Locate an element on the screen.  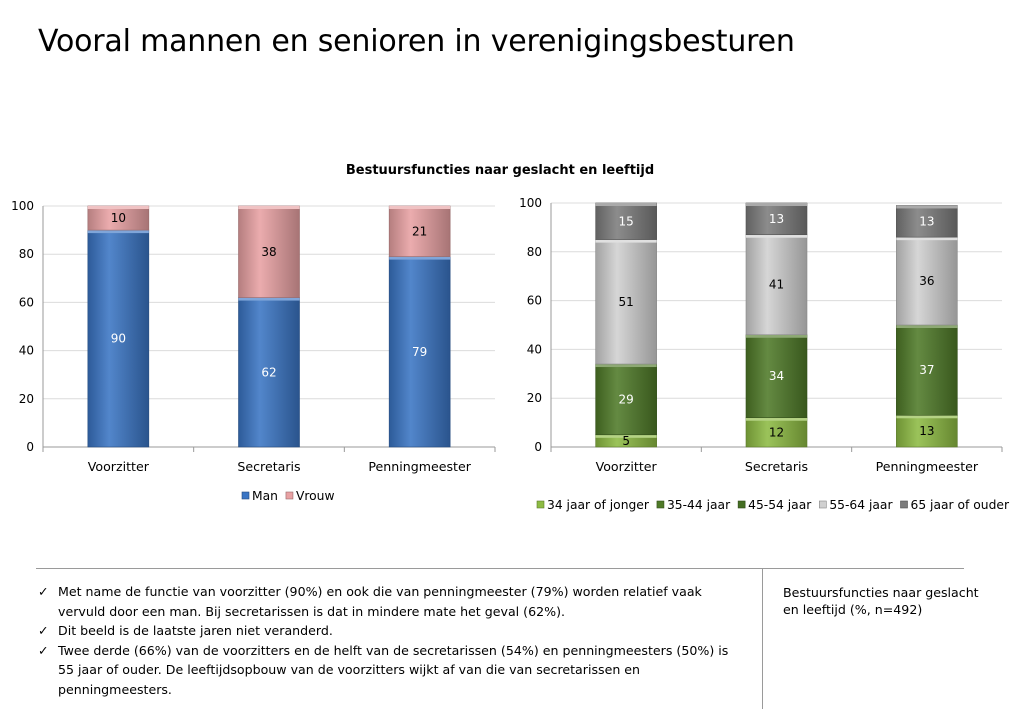
data-label: 51 is located at coordinates (626, 302).